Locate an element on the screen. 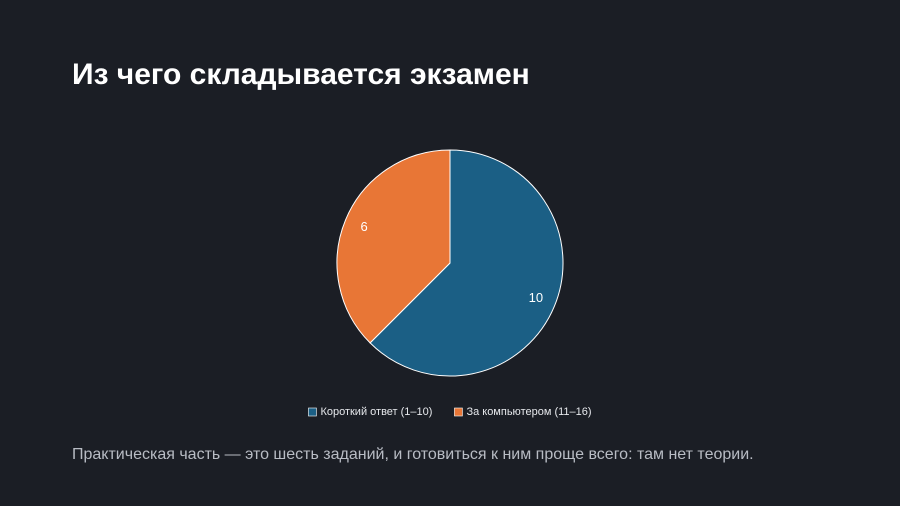 The height and width of the screenshot is (506, 900). data-label: 10 is located at coordinates (536, 297).